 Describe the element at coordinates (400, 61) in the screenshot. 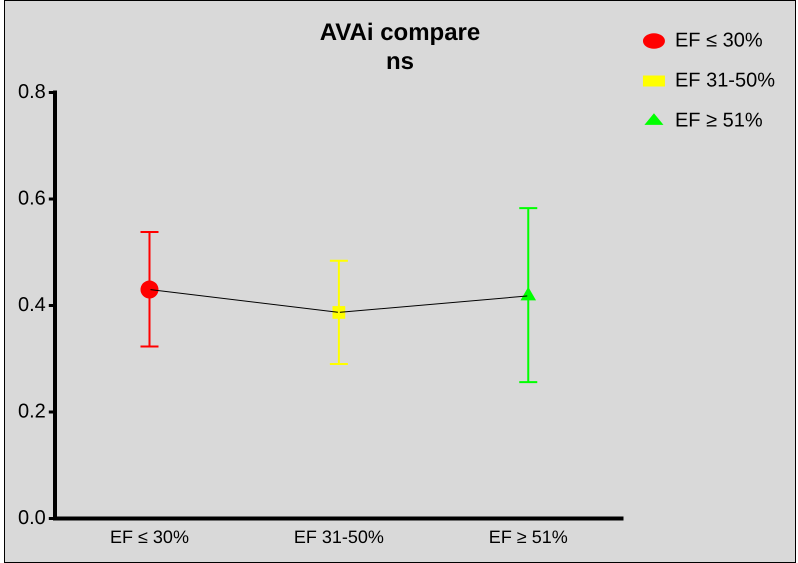

I see `chart-subtitle: ns` at that location.